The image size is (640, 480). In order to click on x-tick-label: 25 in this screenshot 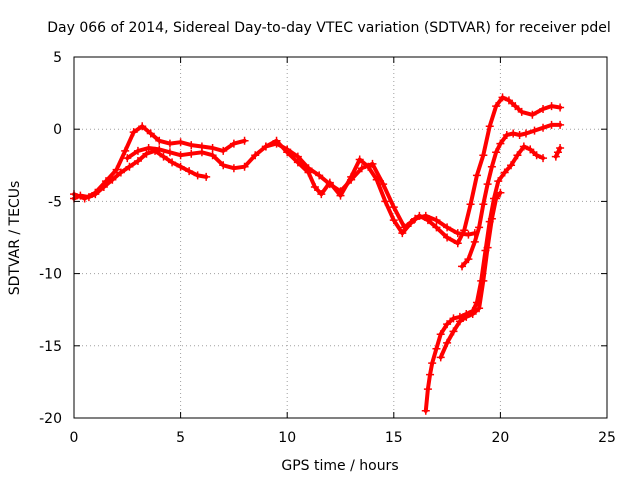, I will do `click(607, 438)`.